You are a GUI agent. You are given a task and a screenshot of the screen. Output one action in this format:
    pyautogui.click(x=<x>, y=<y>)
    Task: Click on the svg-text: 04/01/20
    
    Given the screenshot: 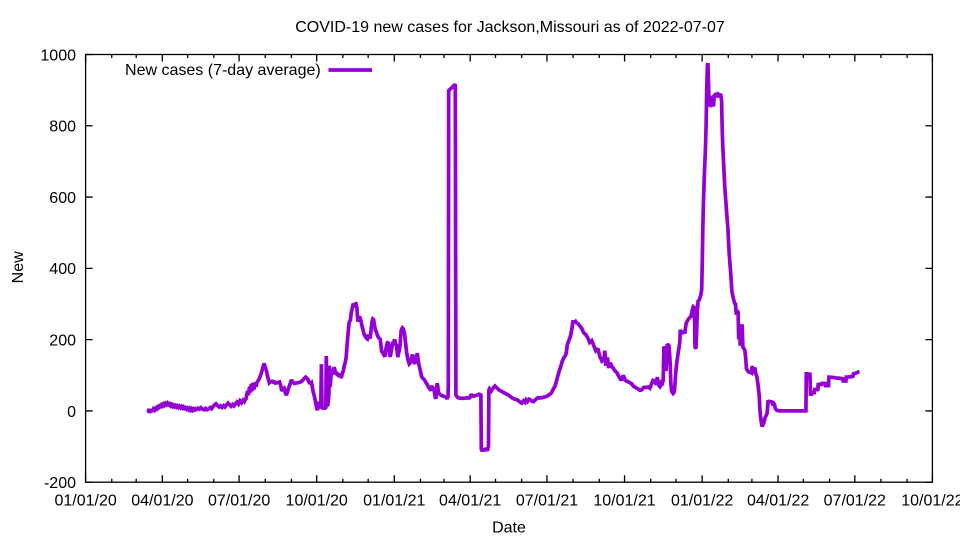 What is the action you would take?
    pyautogui.click(x=162, y=500)
    